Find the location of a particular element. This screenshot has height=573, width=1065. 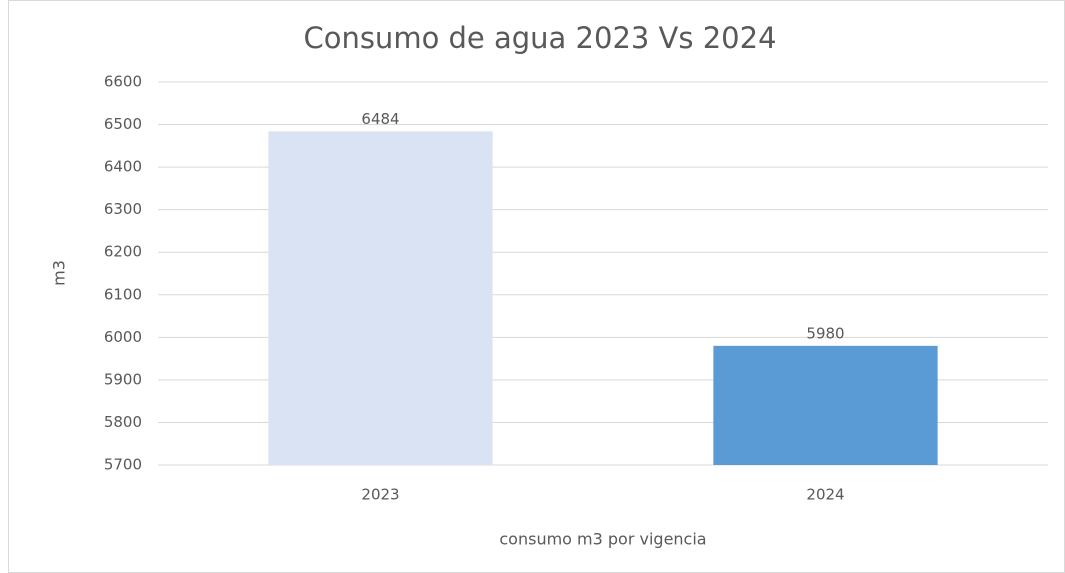

y-tick-label: 6100 is located at coordinates (123, 294).